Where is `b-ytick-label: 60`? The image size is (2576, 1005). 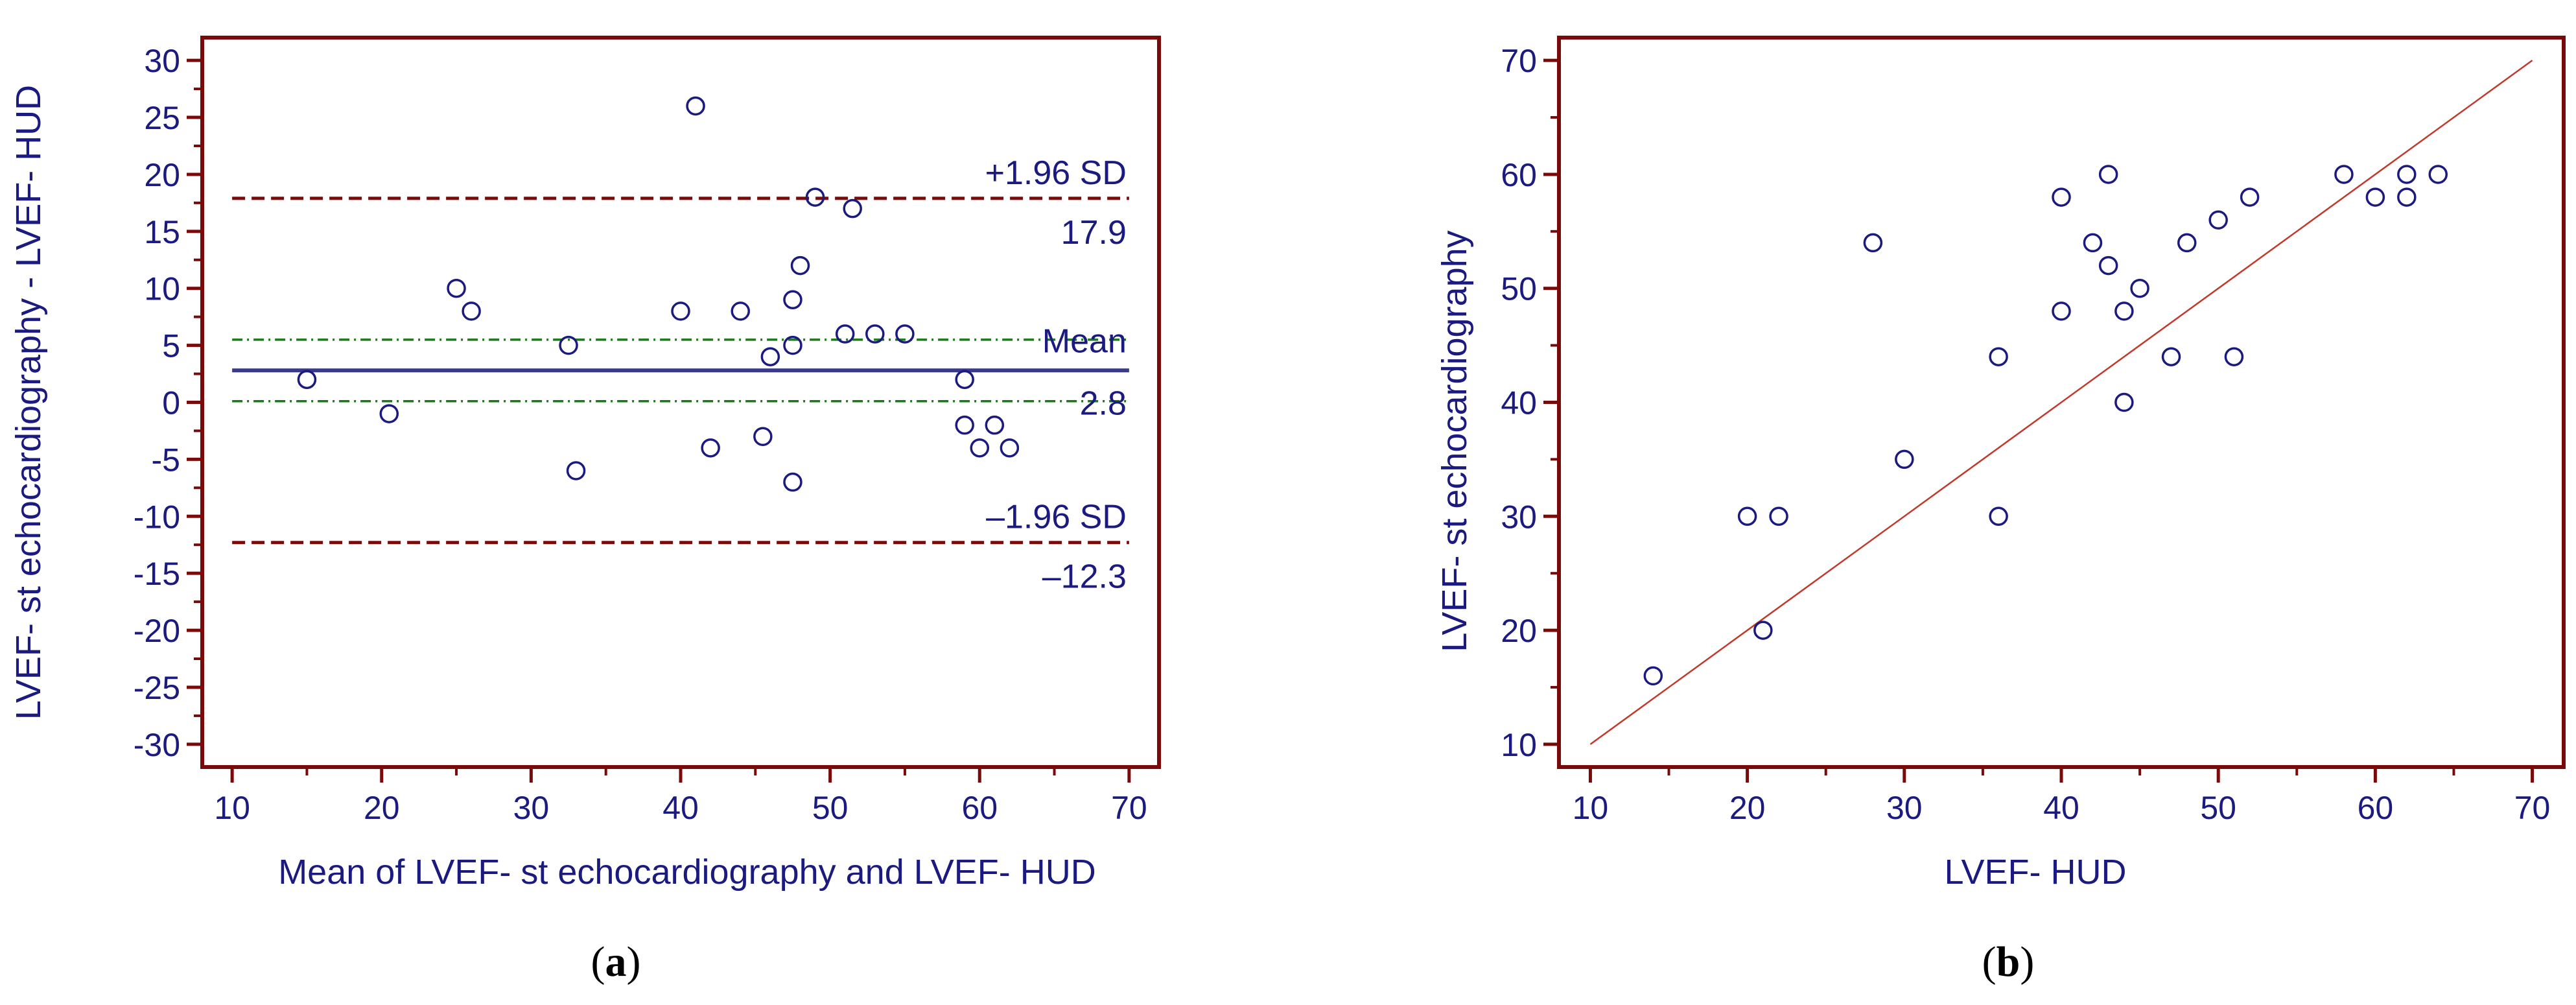
b-ytick-label: 60 is located at coordinates (1519, 175).